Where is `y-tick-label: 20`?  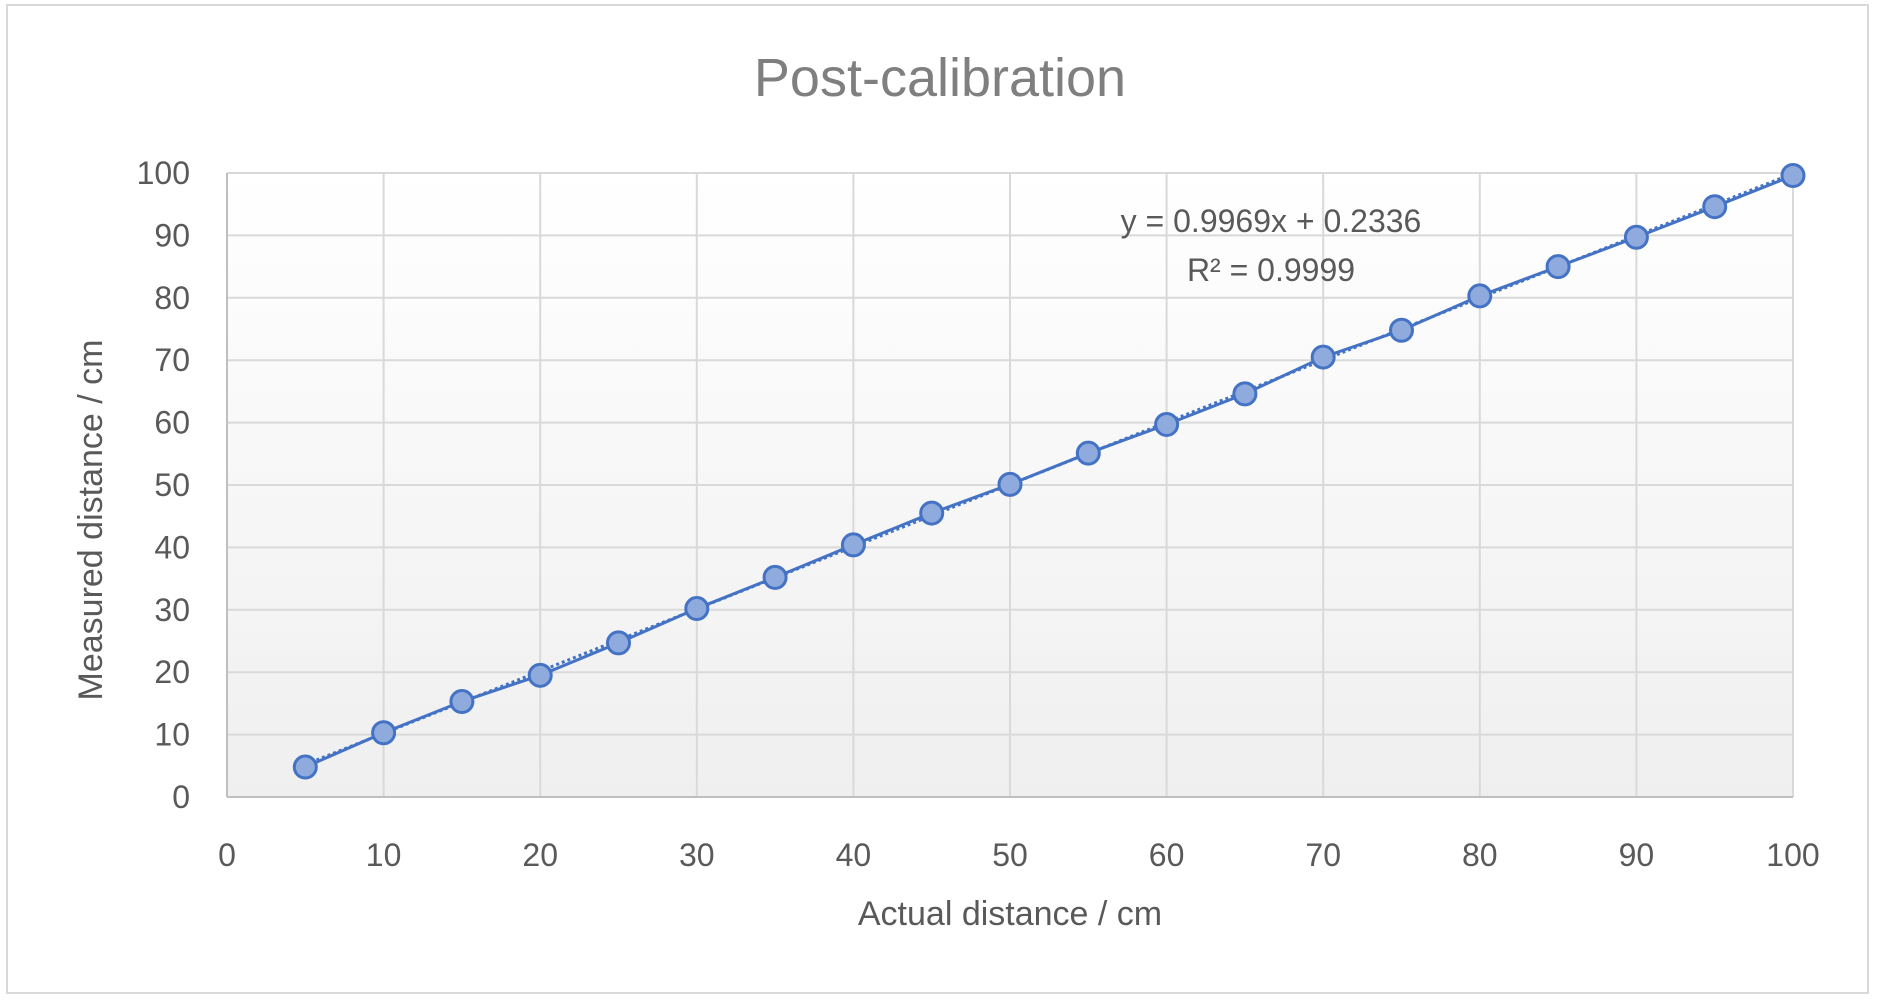 y-tick-label: 20 is located at coordinates (172, 672).